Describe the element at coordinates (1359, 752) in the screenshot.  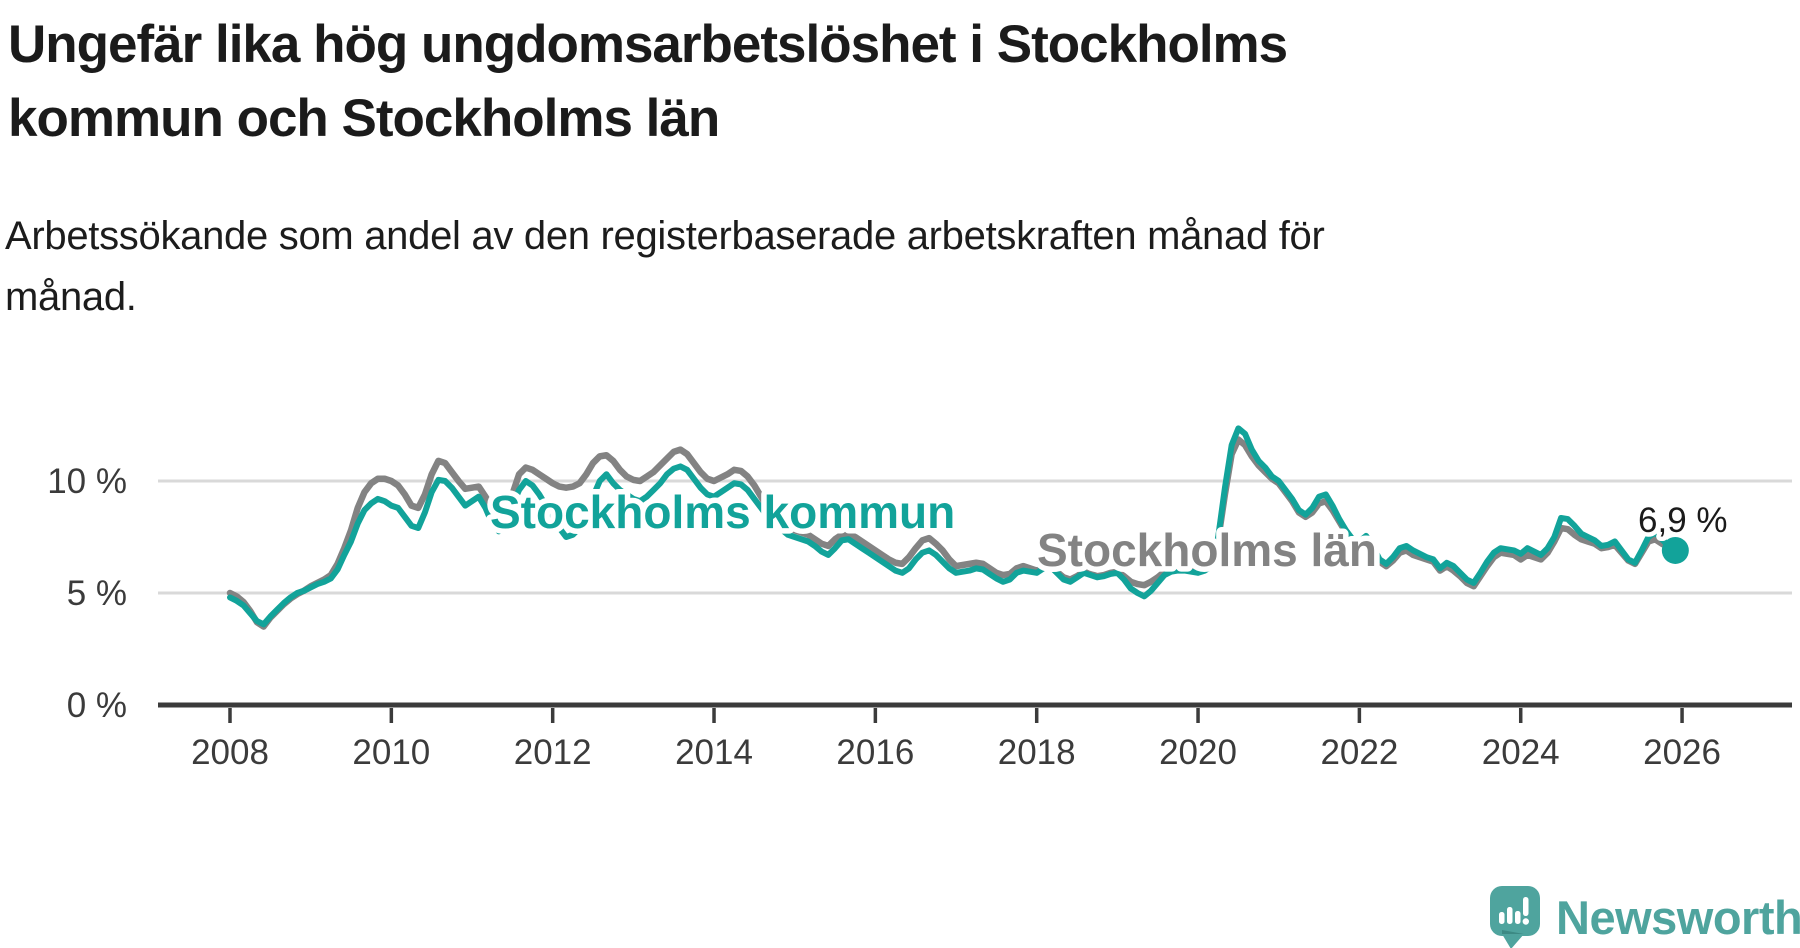
I see `x-tick-label: 2022` at that location.